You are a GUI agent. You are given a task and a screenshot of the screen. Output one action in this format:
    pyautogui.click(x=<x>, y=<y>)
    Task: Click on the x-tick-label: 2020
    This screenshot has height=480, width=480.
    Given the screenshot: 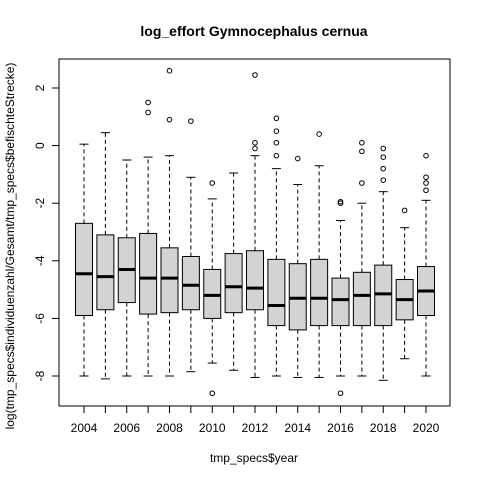 What is the action you would take?
    pyautogui.click(x=426, y=428)
    